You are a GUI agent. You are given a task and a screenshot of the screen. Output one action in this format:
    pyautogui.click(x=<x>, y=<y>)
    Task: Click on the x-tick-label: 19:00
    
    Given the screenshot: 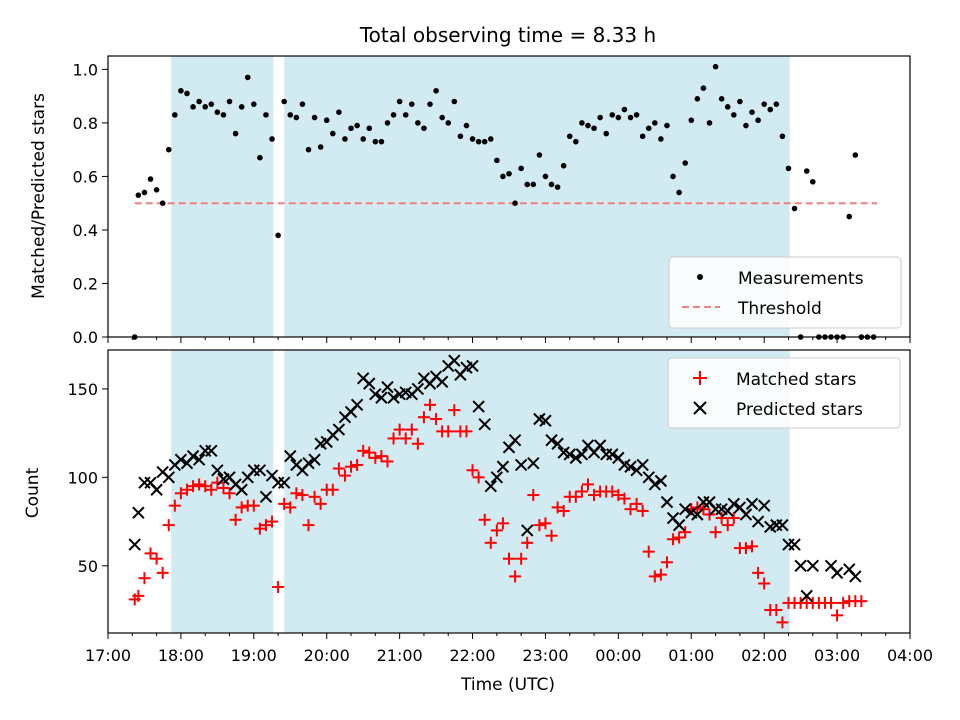 What is the action you would take?
    pyautogui.click(x=254, y=655)
    